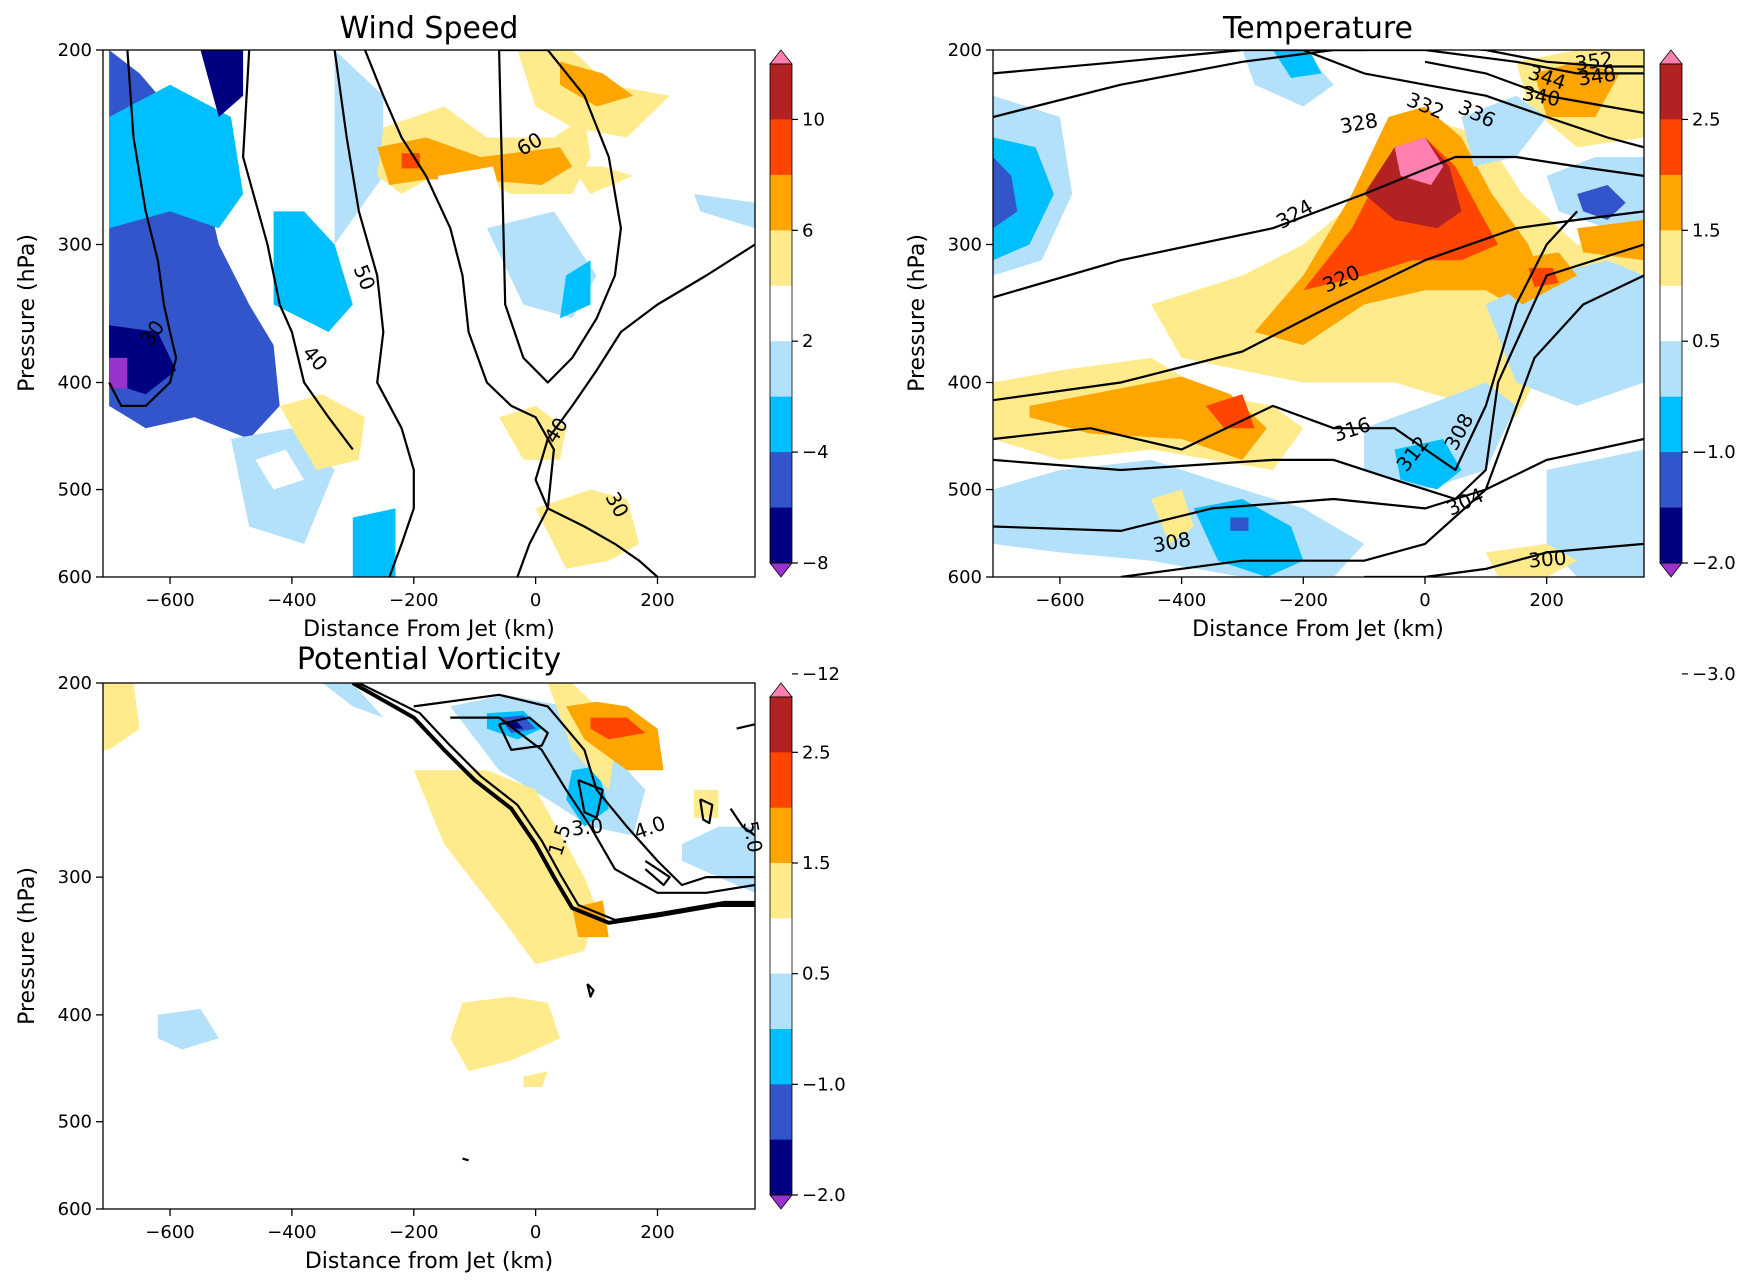 The width and height of the screenshot is (1747, 1288). Describe the element at coordinates (807, 341) in the screenshot. I see `colorbar-tick-label: 2` at that location.